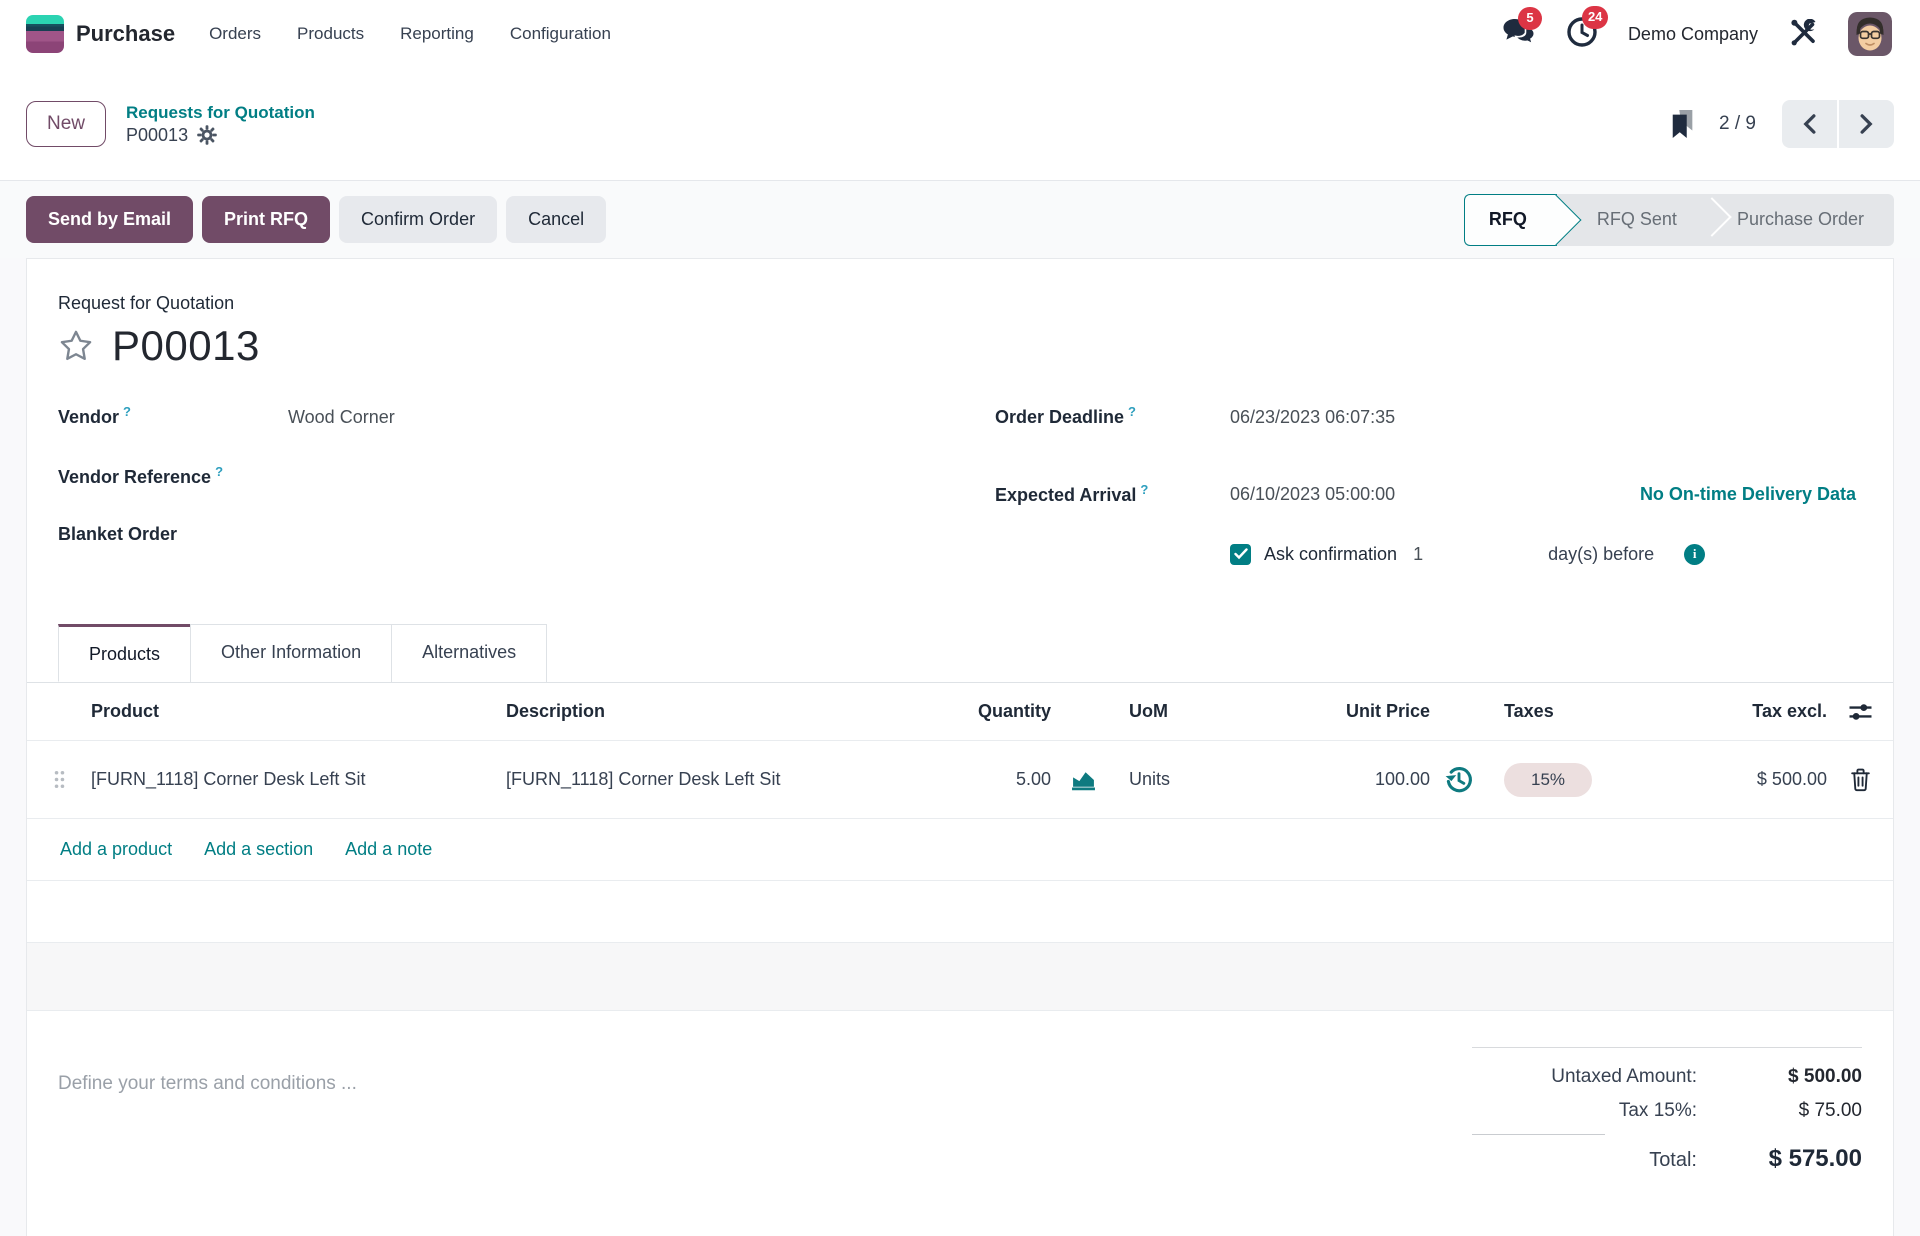 Image resolution: width=1920 pixels, height=1236 pixels. What do you see at coordinates (1815, 1158) in the screenshot?
I see `total-value: $ 575.00` at bounding box center [1815, 1158].